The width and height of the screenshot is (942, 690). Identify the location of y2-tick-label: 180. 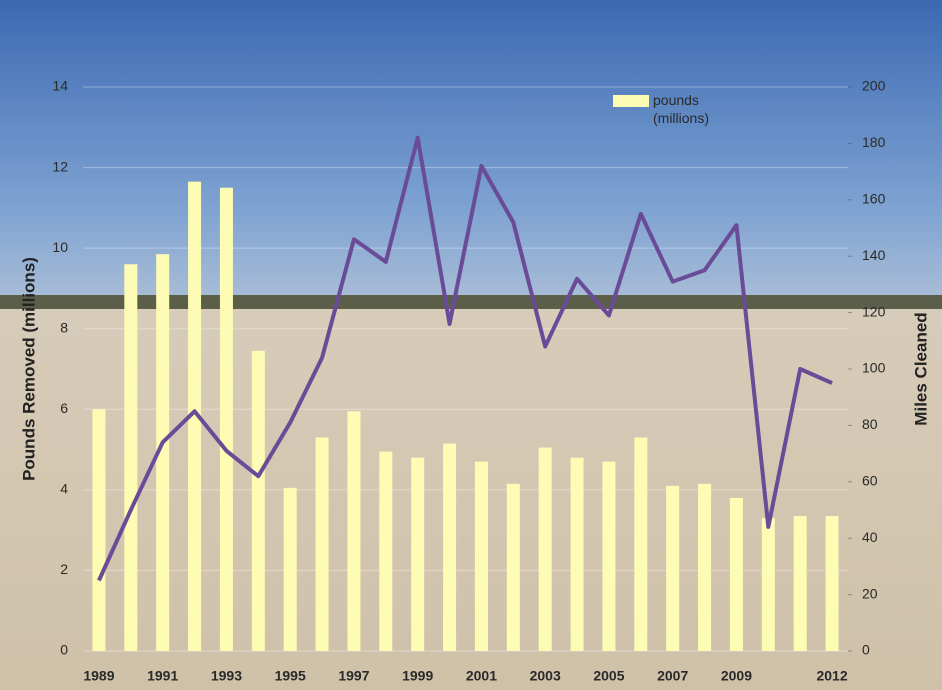
(874, 142).